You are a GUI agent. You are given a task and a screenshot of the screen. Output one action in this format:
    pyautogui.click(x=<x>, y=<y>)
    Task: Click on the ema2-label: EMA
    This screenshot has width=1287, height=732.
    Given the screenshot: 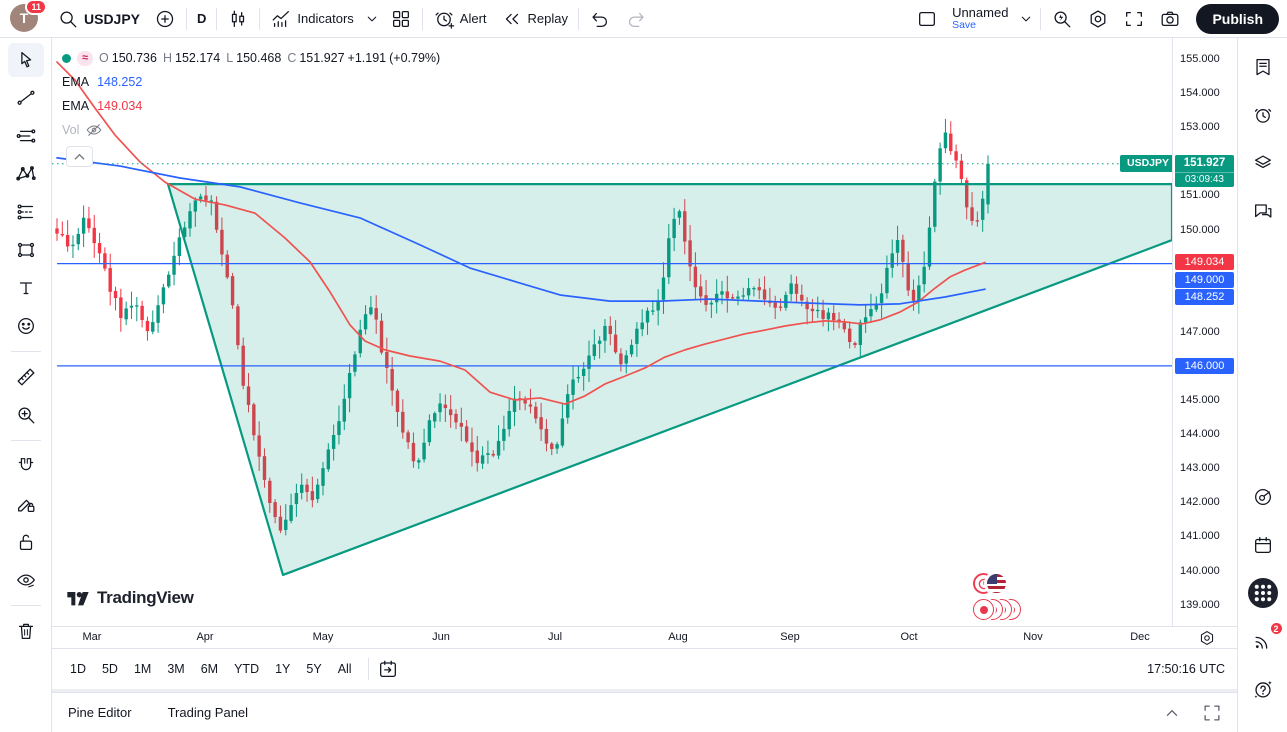 What is the action you would take?
    pyautogui.click(x=76, y=106)
    